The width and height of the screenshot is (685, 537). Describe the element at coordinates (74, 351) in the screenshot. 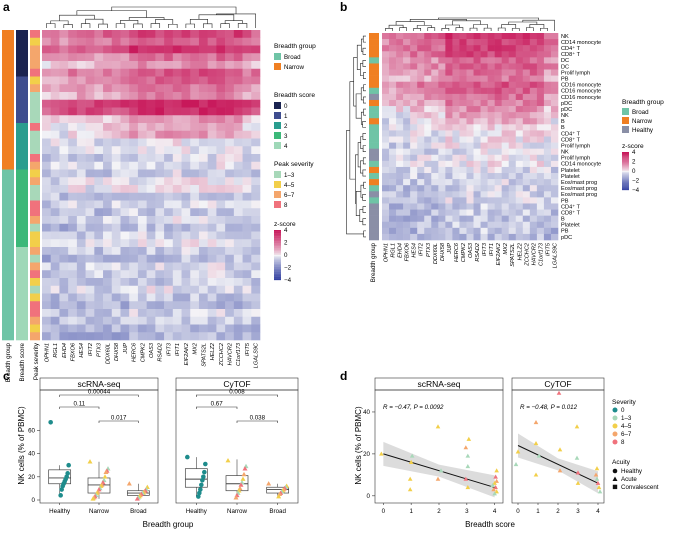

I see `gene-label: FBXO6` at that location.